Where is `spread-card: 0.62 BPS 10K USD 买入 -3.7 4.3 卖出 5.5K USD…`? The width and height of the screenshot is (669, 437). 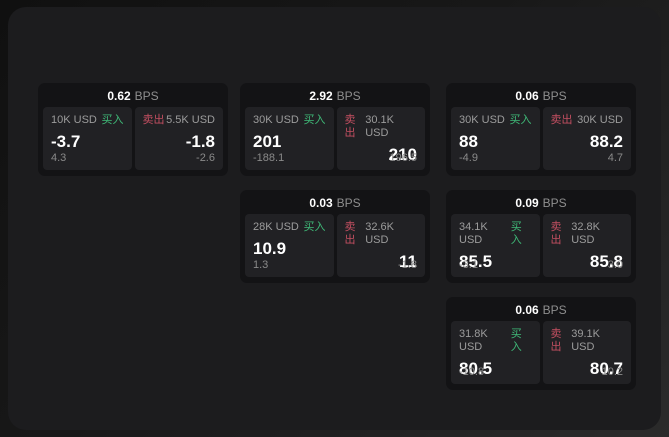
spread-card: 0.62 BPS 10K USD 买入 -3.7 4.3 卖出 5.5K USD… is located at coordinates (133, 129).